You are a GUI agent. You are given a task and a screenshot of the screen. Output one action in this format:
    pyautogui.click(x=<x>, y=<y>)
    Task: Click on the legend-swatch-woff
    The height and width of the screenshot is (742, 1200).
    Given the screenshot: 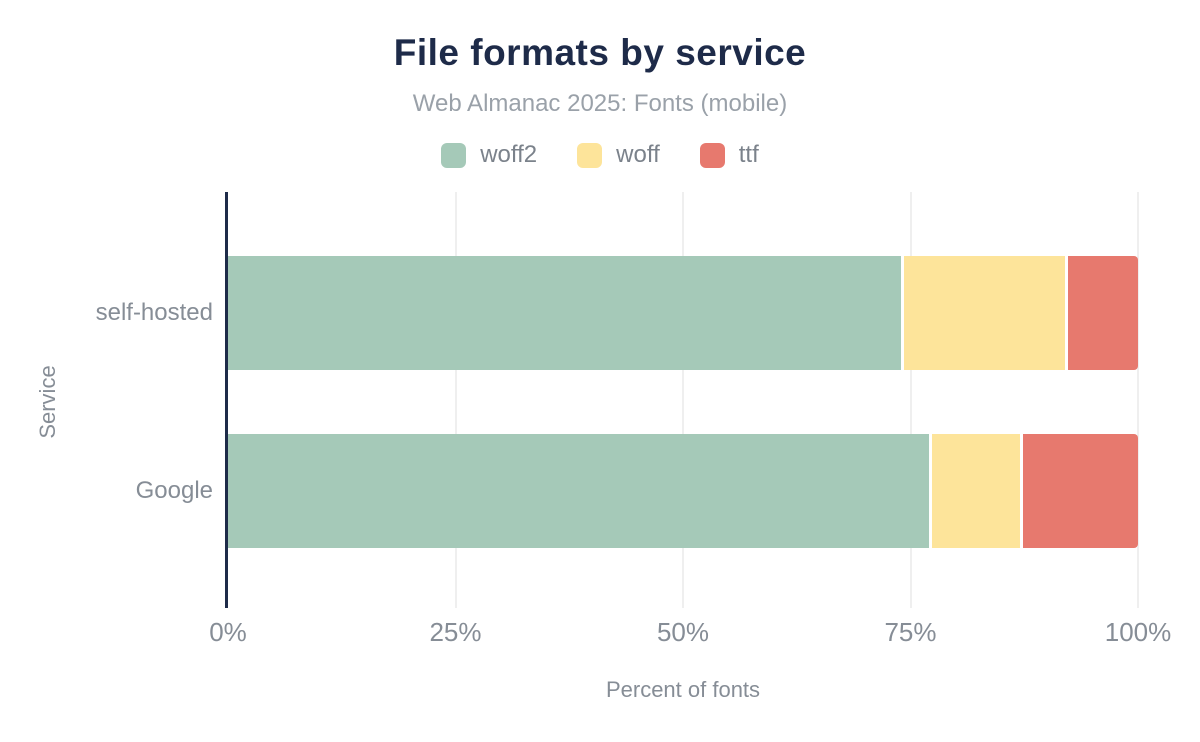 What is the action you would take?
    pyautogui.click(x=590, y=155)
    